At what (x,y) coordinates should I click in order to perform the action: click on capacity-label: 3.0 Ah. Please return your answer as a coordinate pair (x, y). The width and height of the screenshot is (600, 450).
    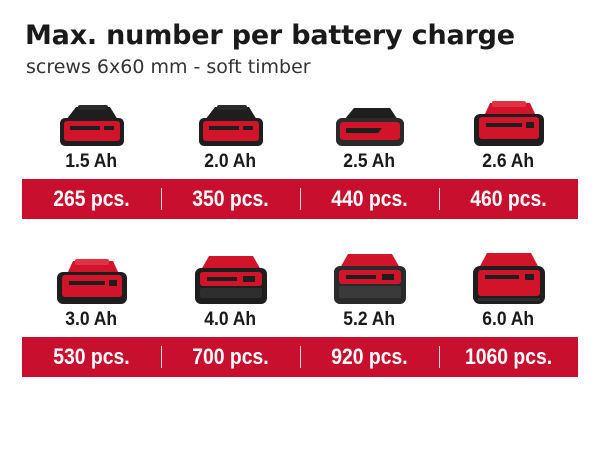
    Looking at the image, I should click on (91, 319).